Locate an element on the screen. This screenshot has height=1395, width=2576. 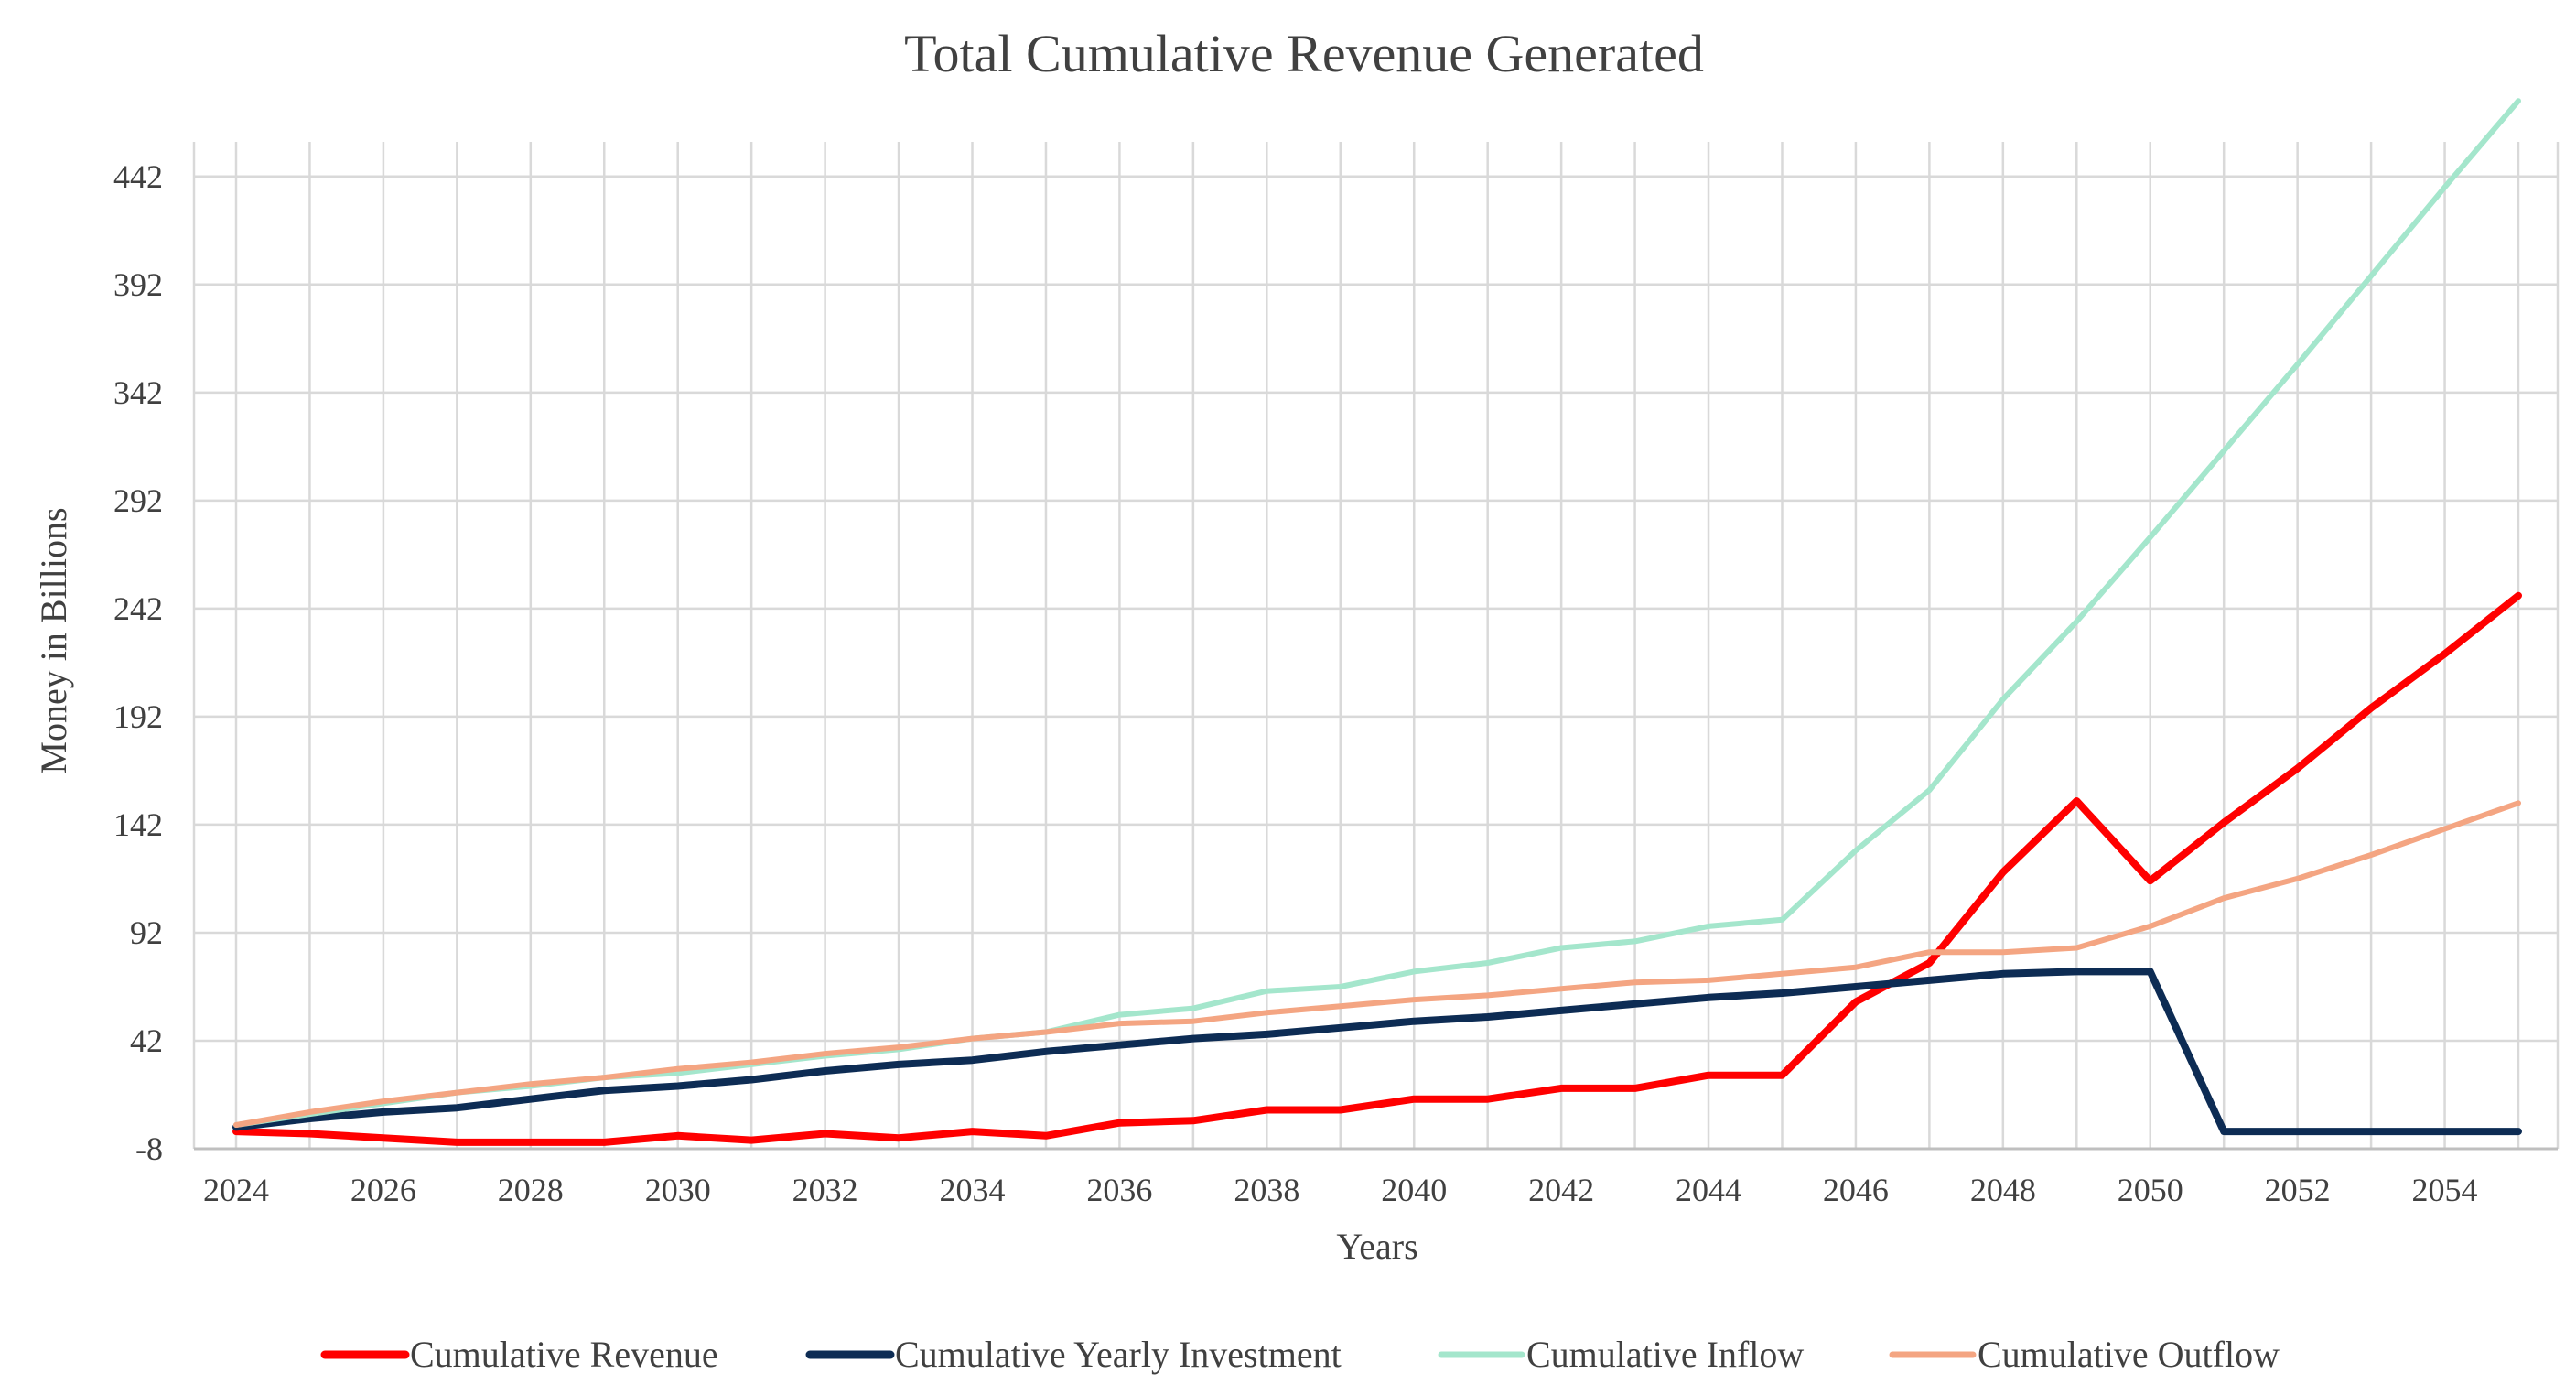
x-tick-label: 2028 is located at coordinates (531, 1190).